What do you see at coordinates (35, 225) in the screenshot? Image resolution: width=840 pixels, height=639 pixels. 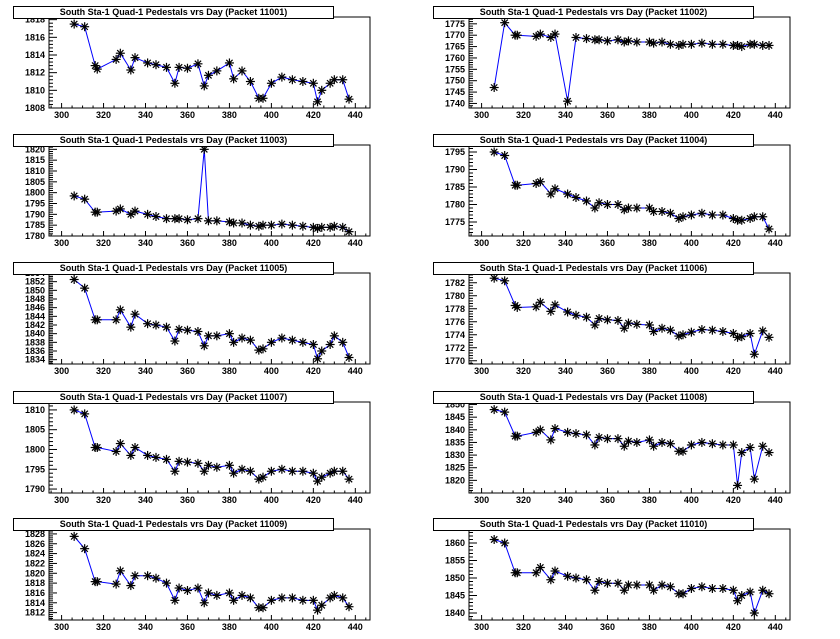 I see `y-tick-label: 1785` at bounding box center [35, 225].